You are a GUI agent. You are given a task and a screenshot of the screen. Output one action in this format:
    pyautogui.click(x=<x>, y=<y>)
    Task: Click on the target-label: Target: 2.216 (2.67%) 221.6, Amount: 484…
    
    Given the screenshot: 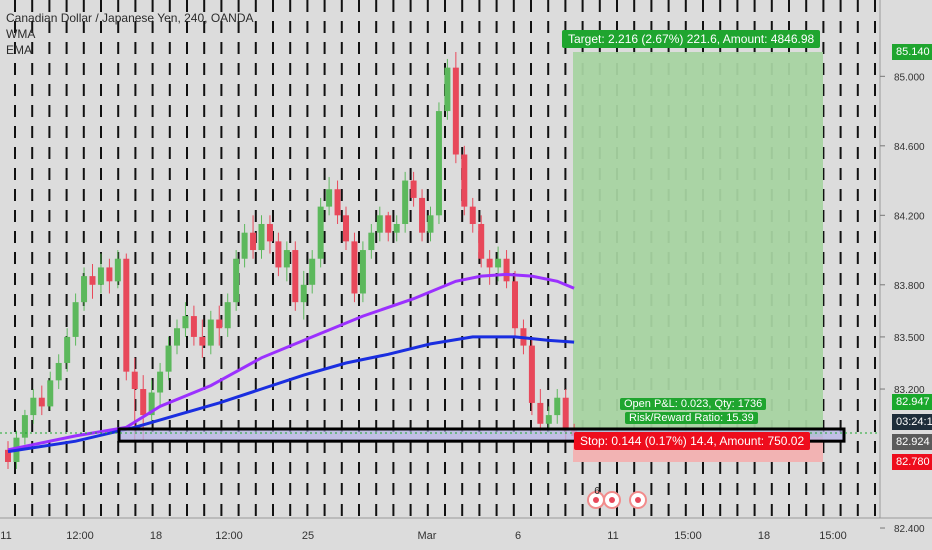 What is the action you would take?
    pyautogui.click(x=691, y=39)
    